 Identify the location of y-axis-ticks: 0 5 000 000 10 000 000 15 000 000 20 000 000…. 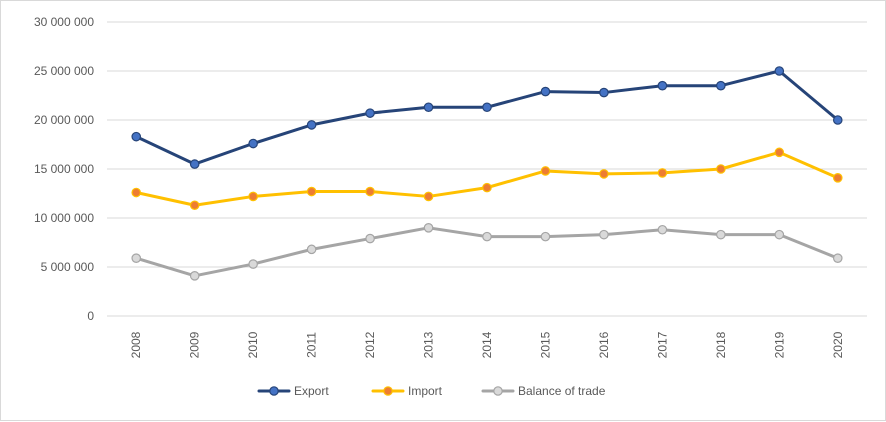
(64, 169).